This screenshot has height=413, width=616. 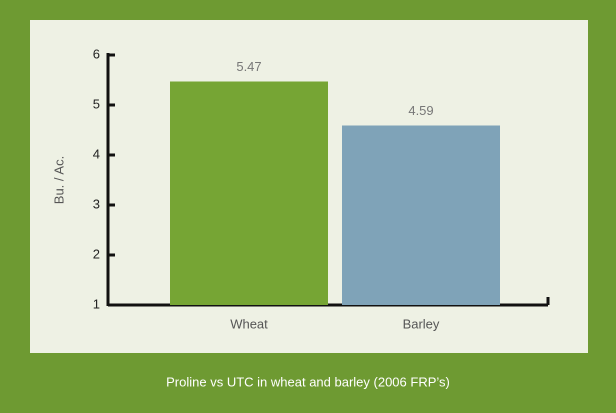 What do you see at coordinates (96, 253) in the screenshot?
I see `y-tick-label: 2` at bounding box center [96, 253].